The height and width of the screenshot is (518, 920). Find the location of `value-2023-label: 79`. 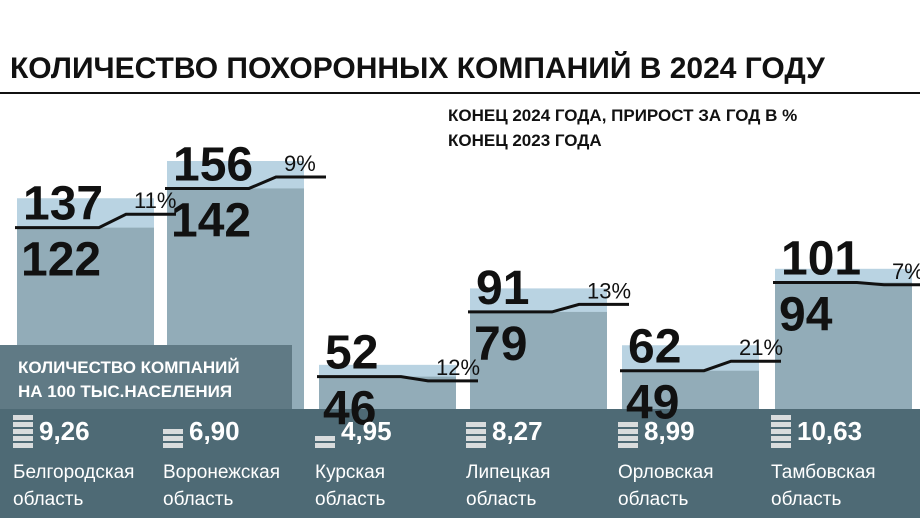

value-2023-label: 79 is located at coordinates (500, 344).